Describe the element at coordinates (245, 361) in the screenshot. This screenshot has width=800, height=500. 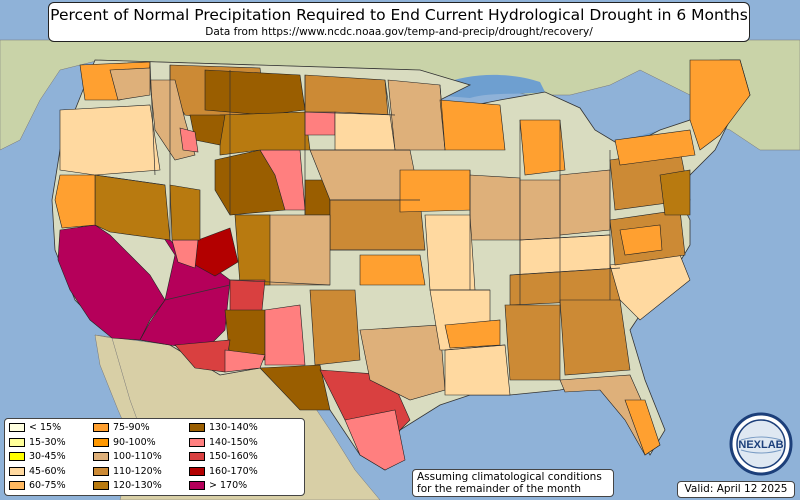
I see `region-sw-pink` at that location.